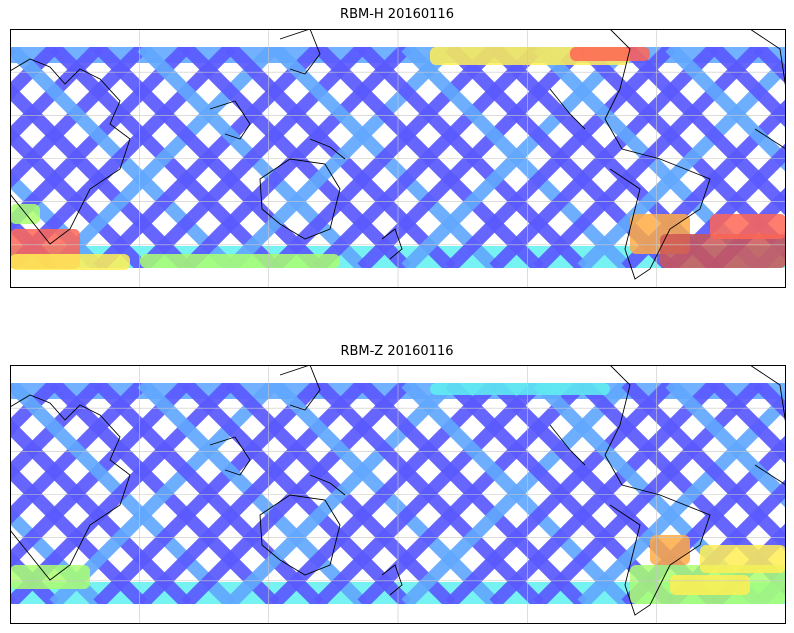  Describe the element at coordinates (397, 351) in the screenshot. I see `panel-title-rbm-z: RBM-Z 20160116` at that location.